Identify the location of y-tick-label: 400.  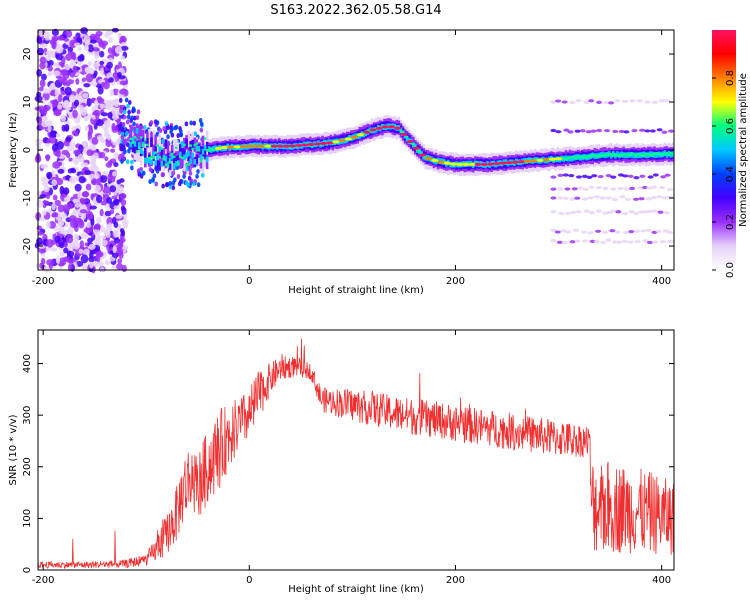
(27, 363).